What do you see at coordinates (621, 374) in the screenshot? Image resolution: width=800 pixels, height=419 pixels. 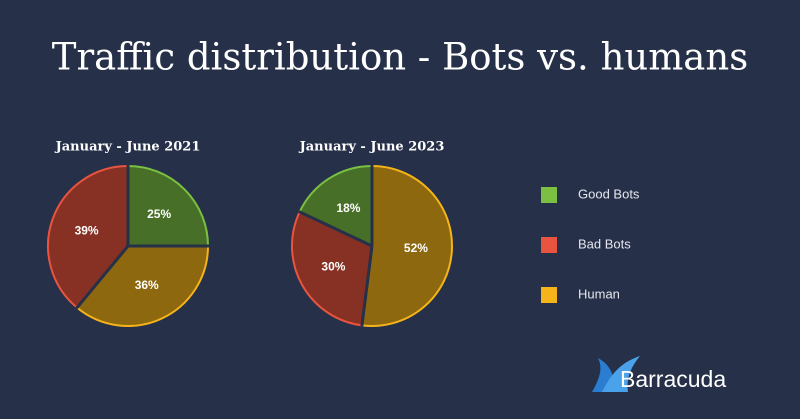 I see `logo-mark` at bounding box center [621, 374].